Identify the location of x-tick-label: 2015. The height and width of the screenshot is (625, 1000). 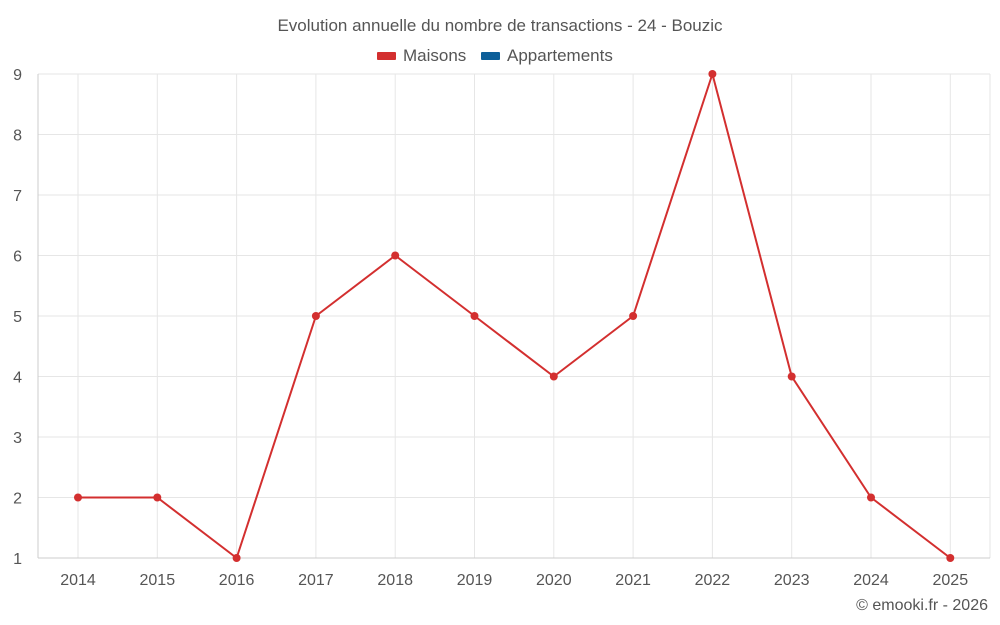
(158, 580).